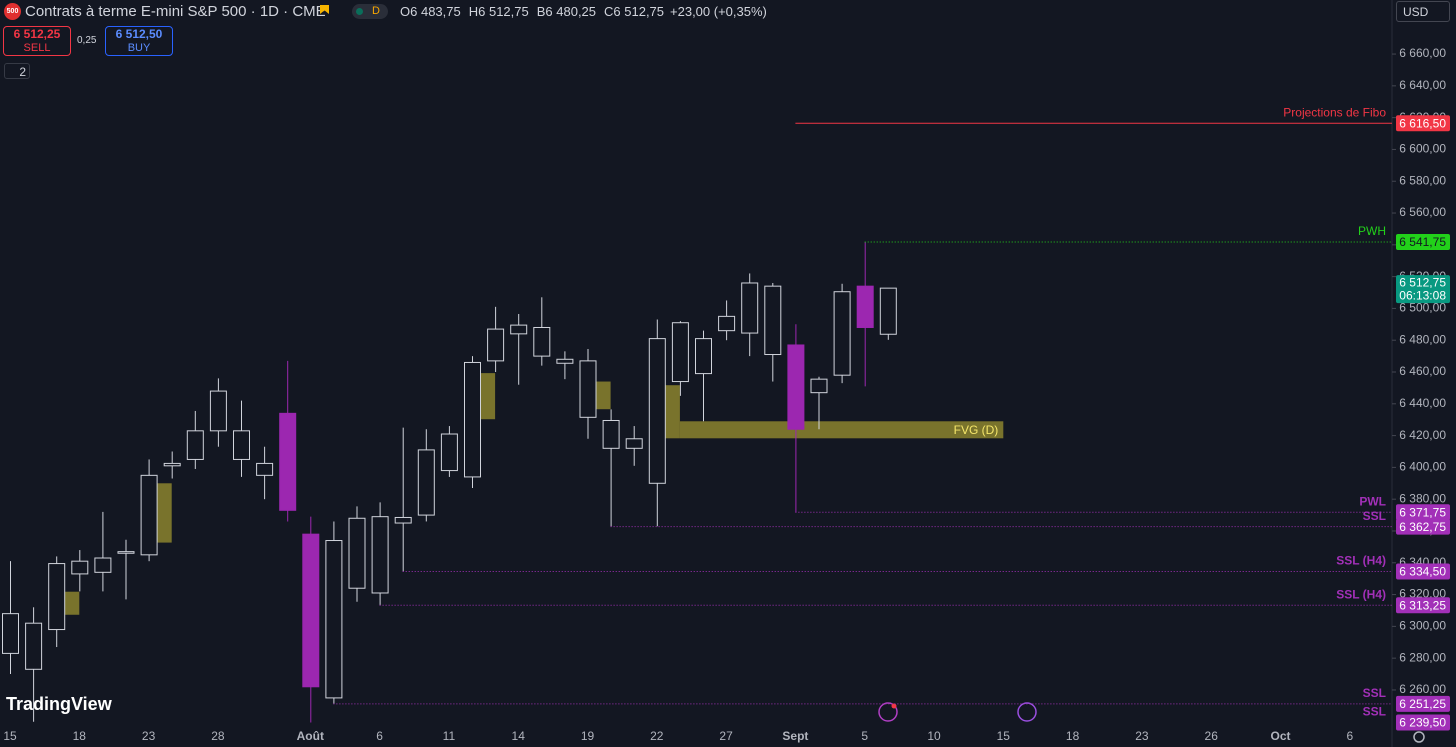  Describe the element at coordinates (1422, 704) in the screenshot. I see `level-badge-label: 6 251,25` at that location.